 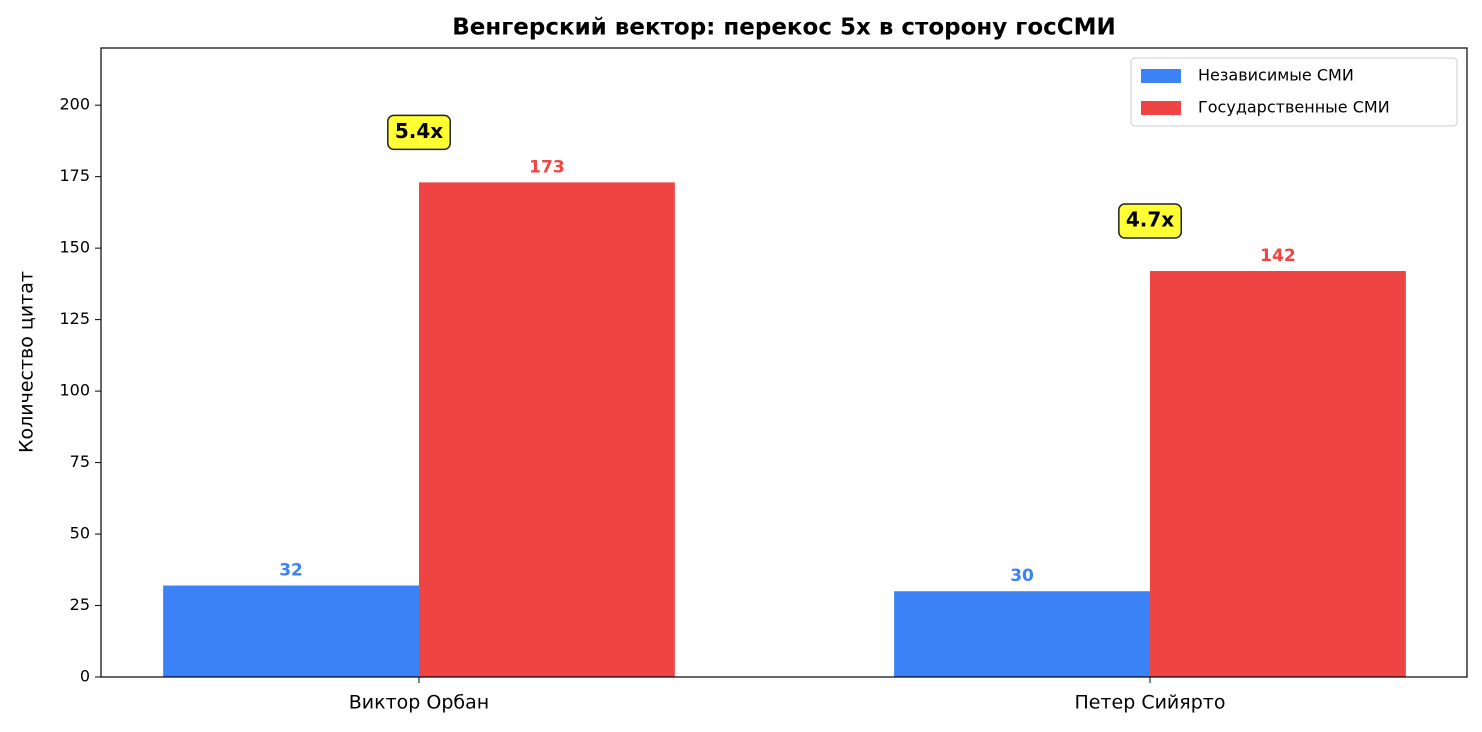 What do you see at coordinates (1278, 256) in the screenshot?
I see `value-label: 142` at bounding box center [1278, 256].